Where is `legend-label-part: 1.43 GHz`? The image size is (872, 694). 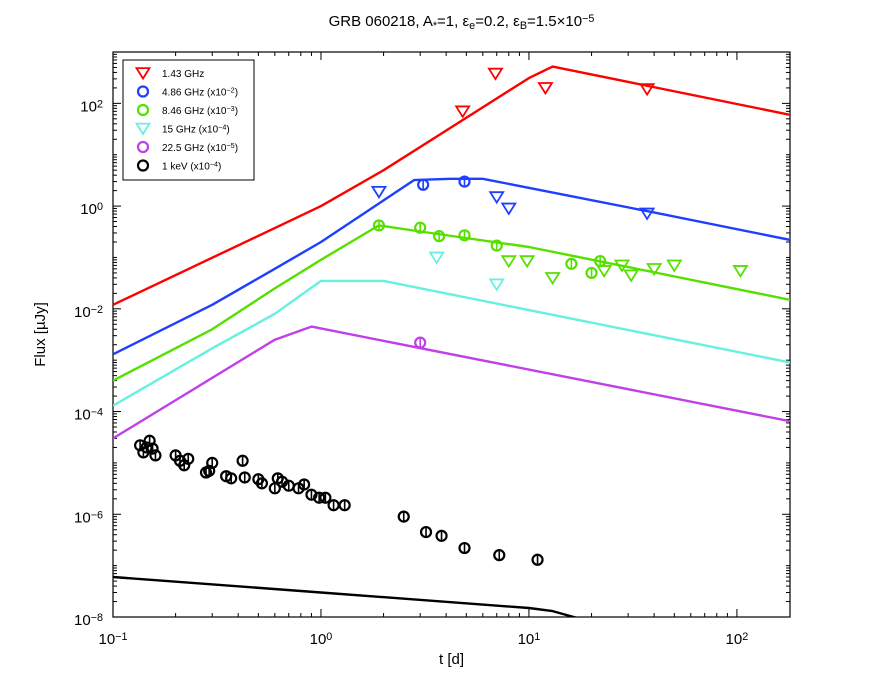 legend-label-part: 1.43 GHz is located at coordinates (183, 74).